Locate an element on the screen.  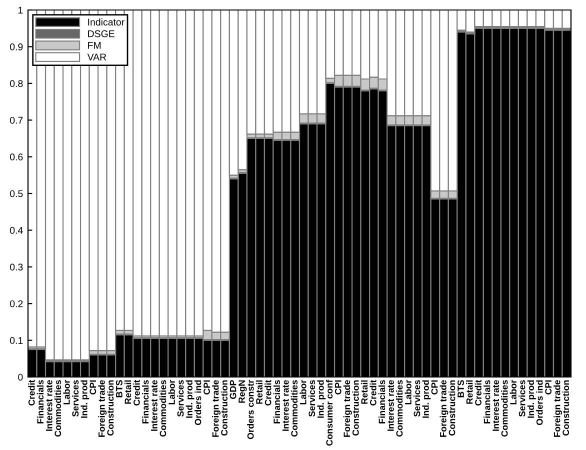
legend-label: FM is located at coordinates (94, 45).